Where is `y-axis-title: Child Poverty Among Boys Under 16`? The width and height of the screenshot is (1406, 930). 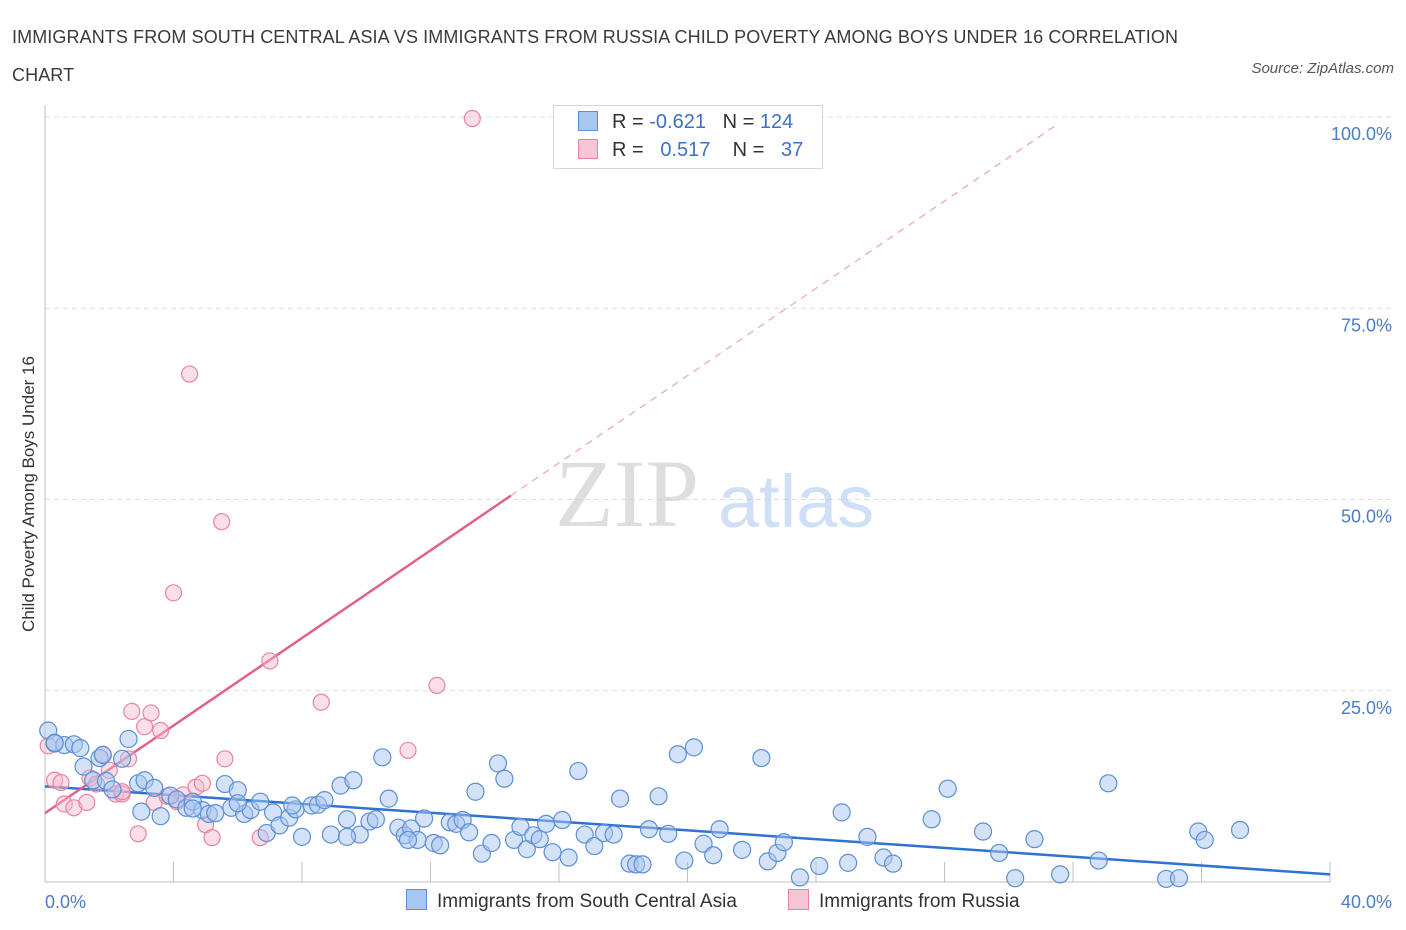 y-axis-title: Child Poverty Among Boys Under 16 is located at coordinates (28, 494).